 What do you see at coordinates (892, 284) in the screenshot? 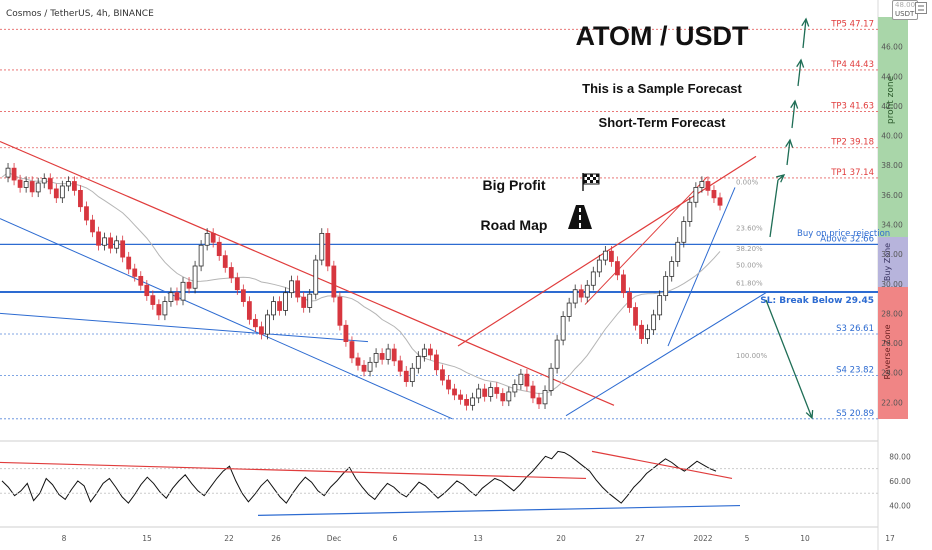
I see `price-tick: 30.00` at bounding box center [892, 284].